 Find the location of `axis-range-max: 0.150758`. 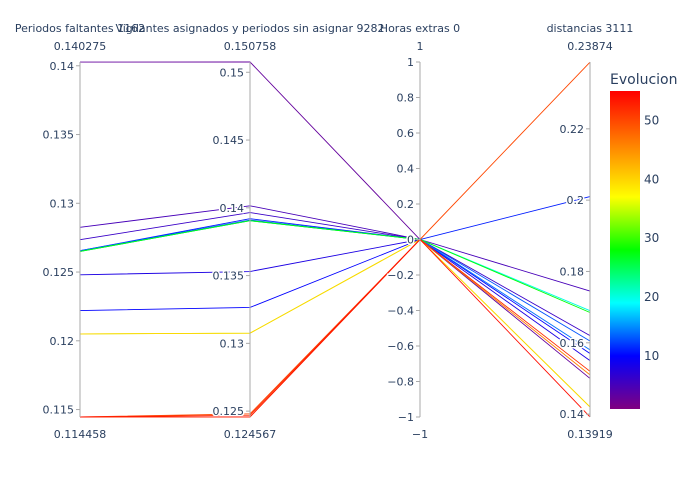

axis-range-max: 0.150758 is located at coordinates (250, 46).